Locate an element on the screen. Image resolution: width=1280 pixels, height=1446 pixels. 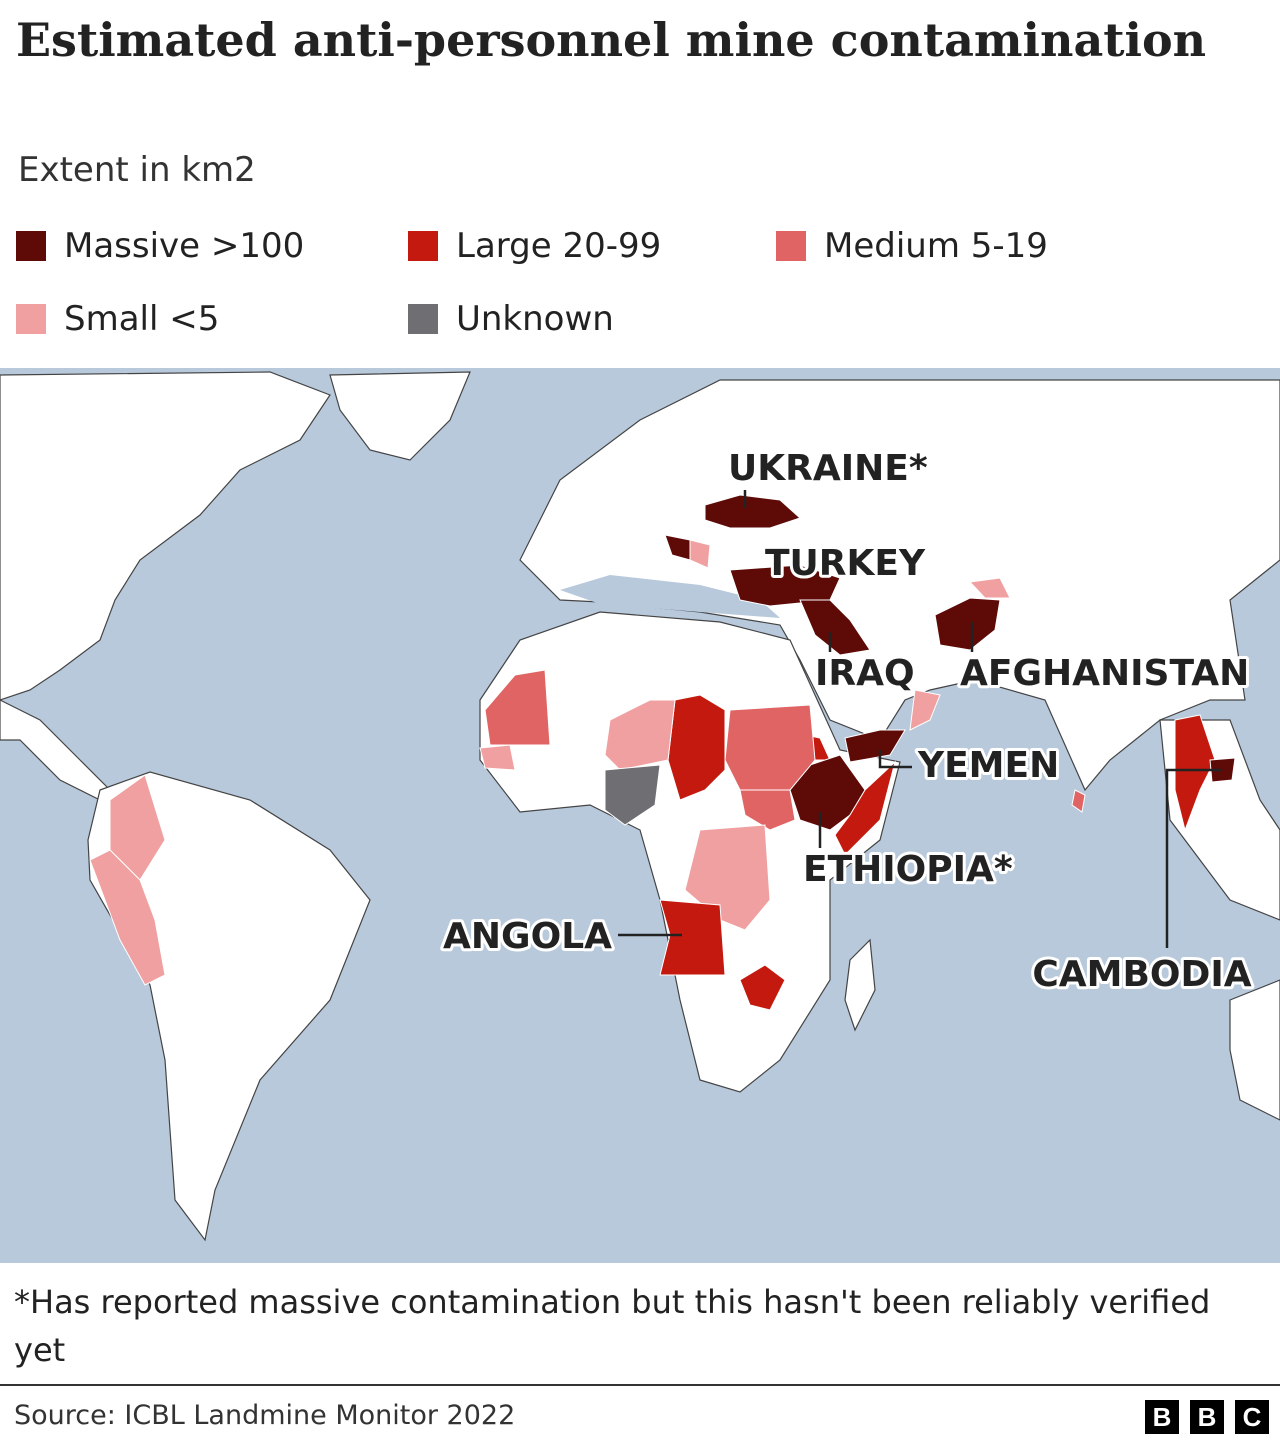
divider is located at coordinates (640, 1385).